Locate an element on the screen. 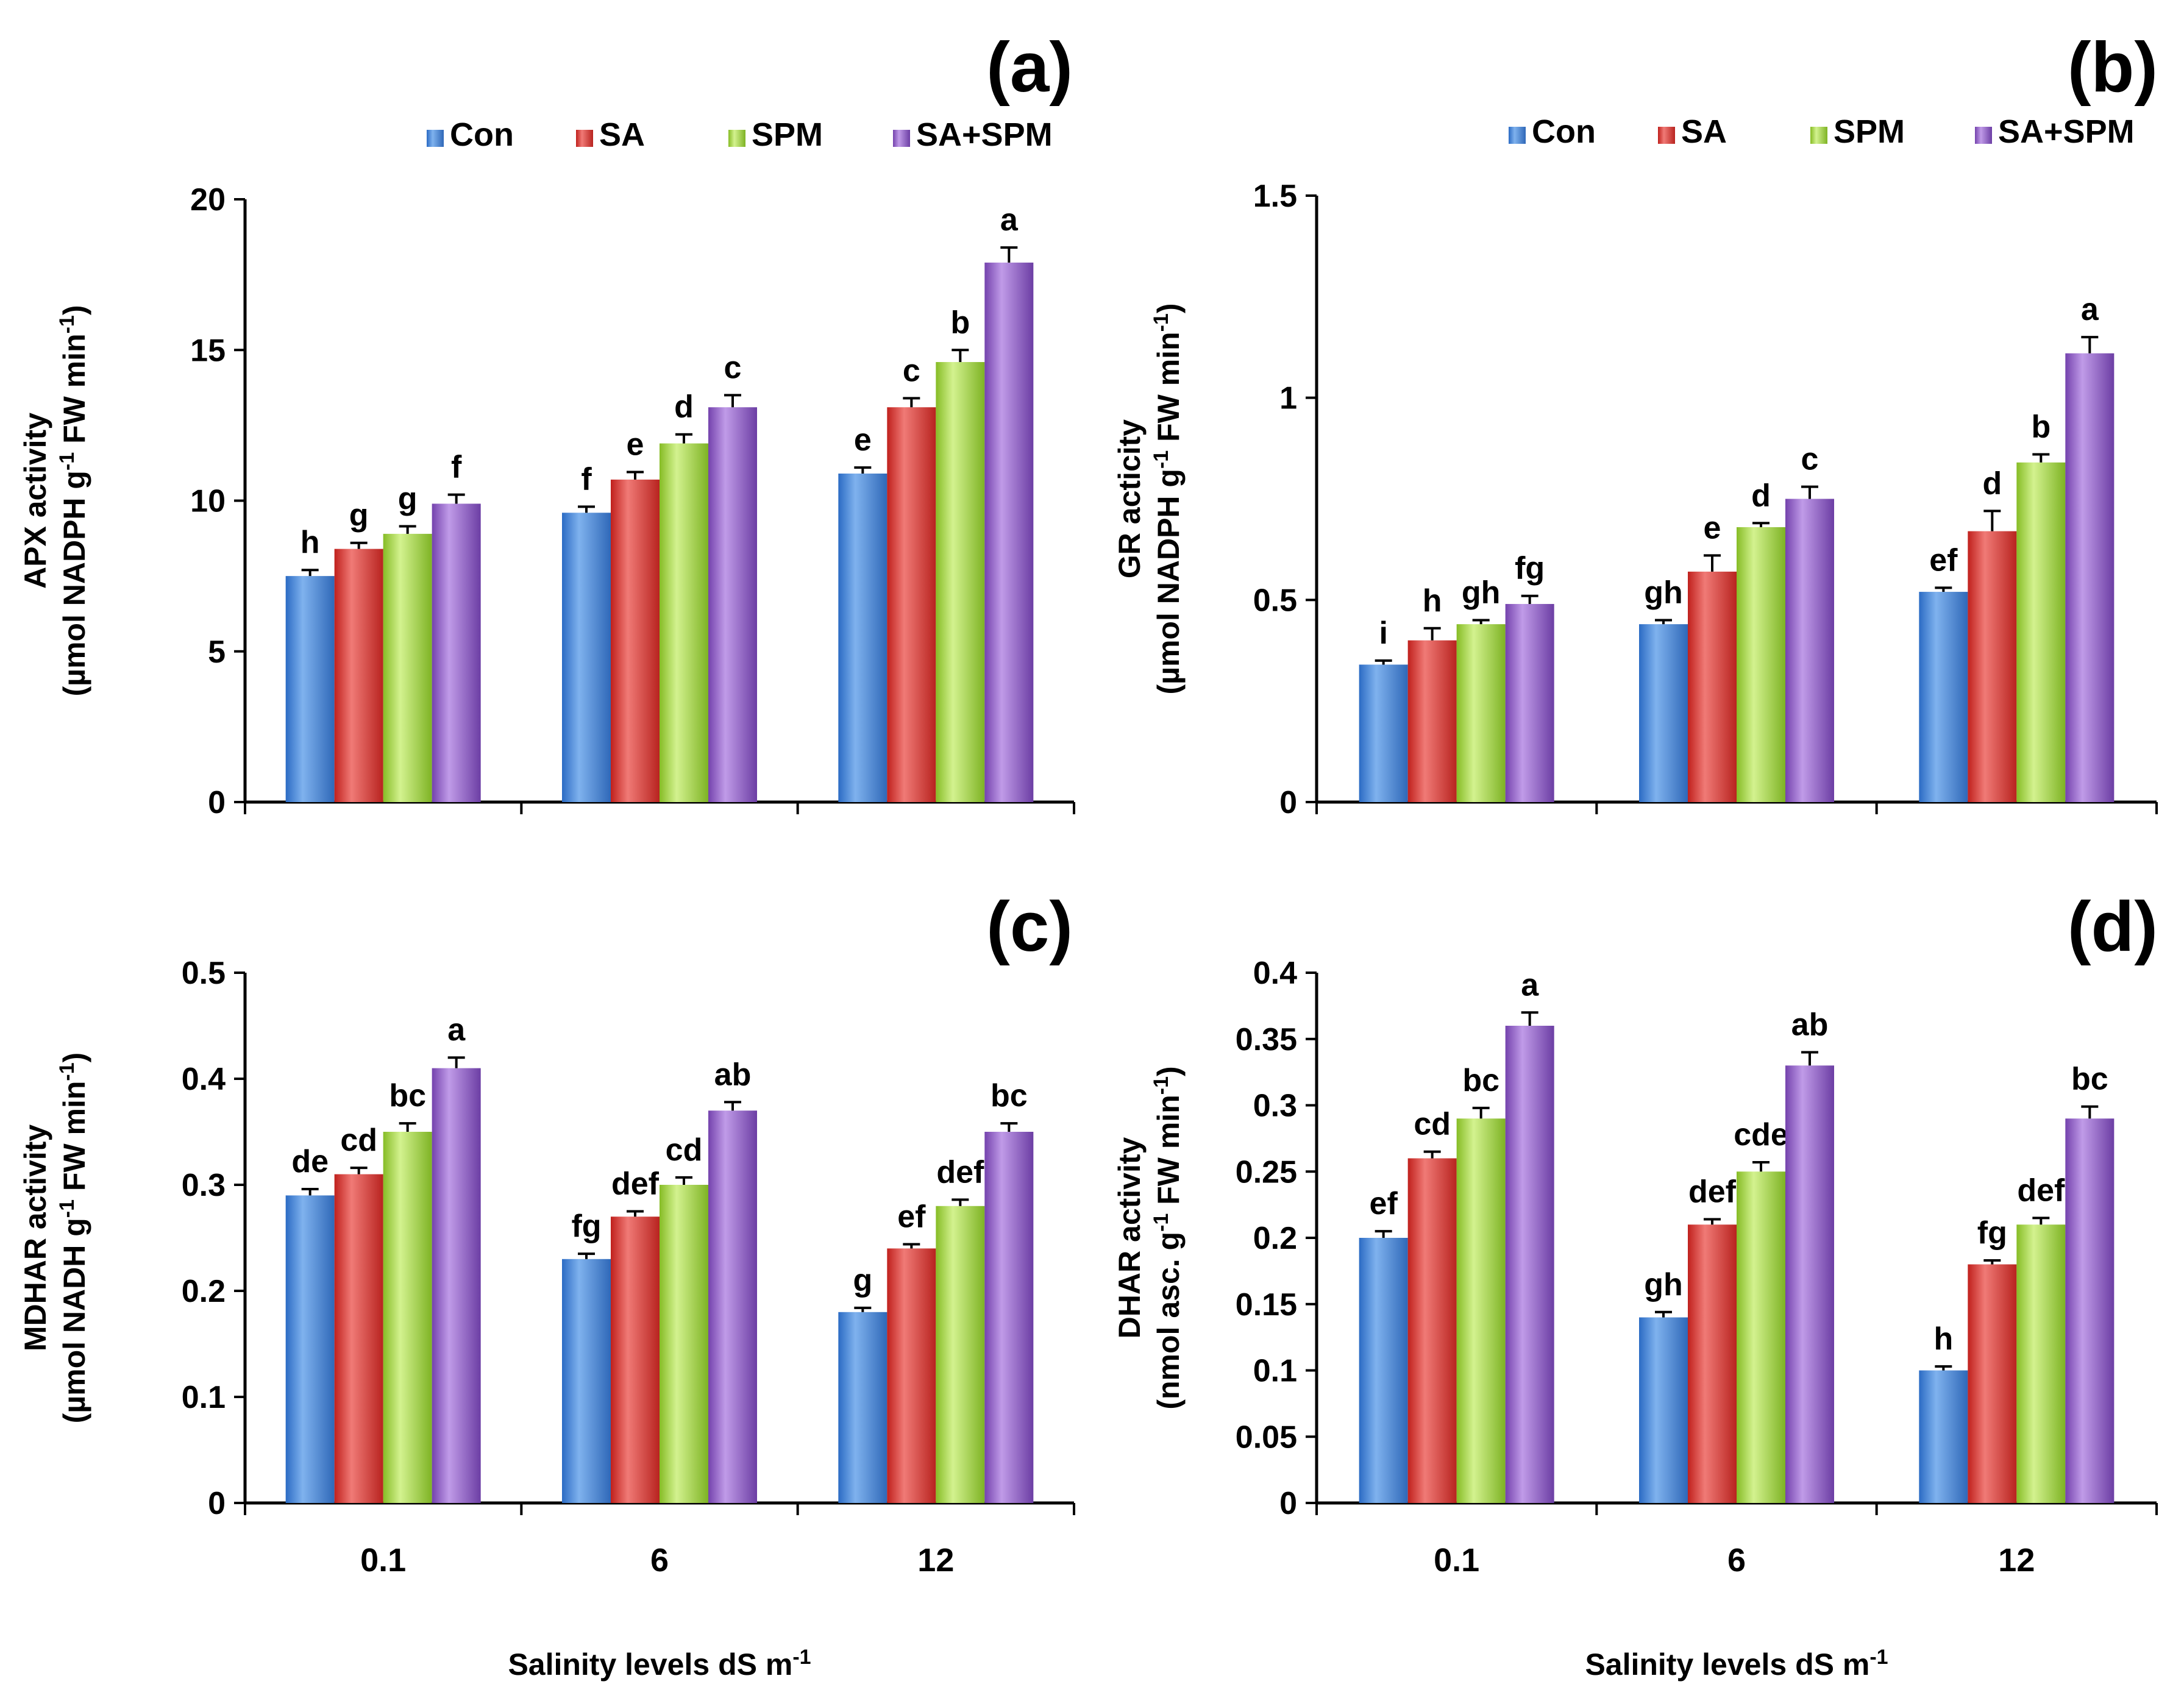 The image size is (2184, 1698). significance-letter-c: bc is located at coordinates (1009, 1096).